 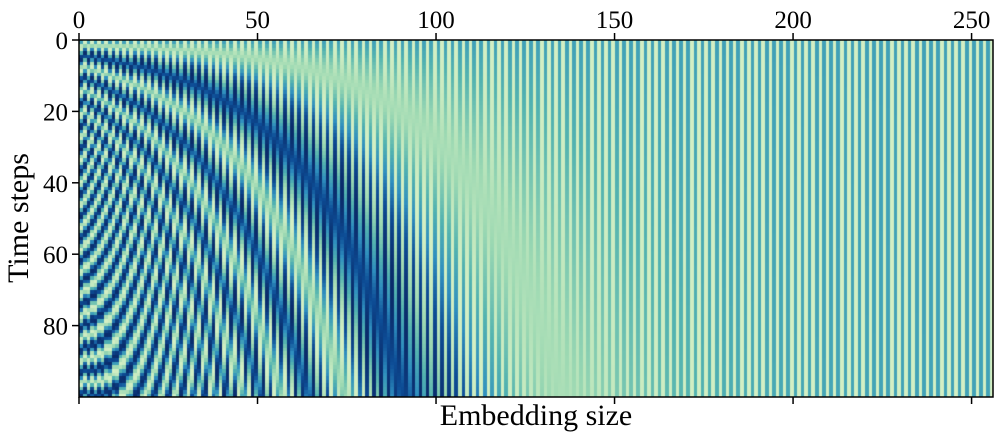 I want to click on x-tick-label: 150, so click(x=615, y=20).